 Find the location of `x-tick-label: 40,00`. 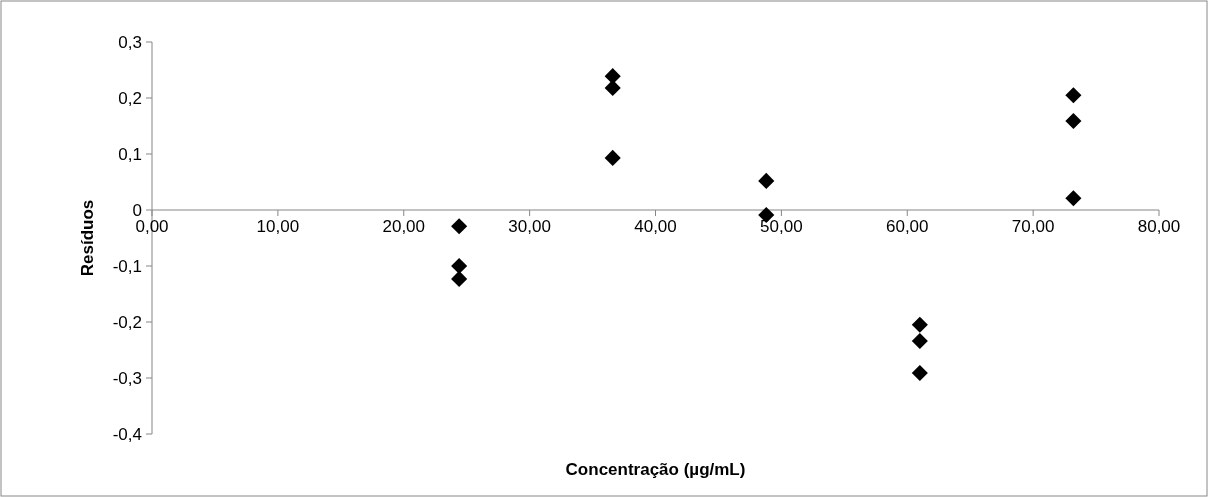

x-tick-label: 40,00 is located at coordinates (655, 226).